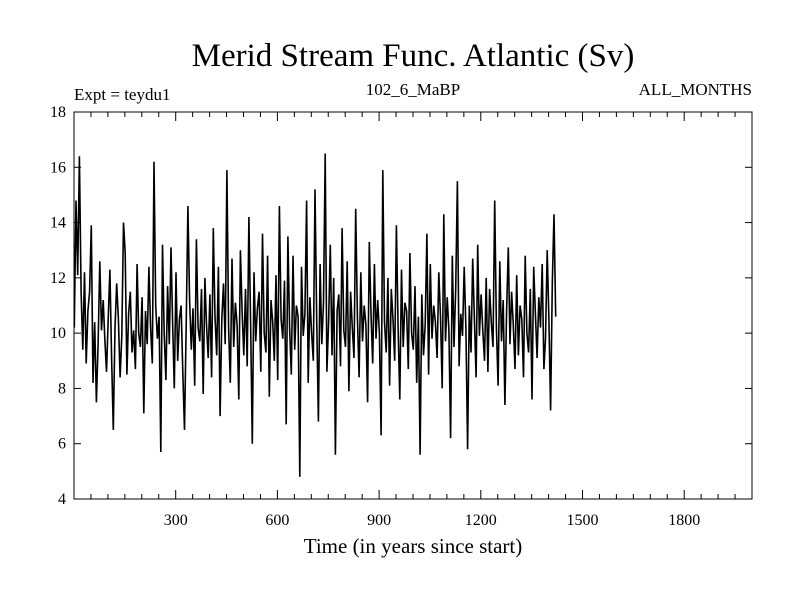 This screenshot has height=600, width=800. I want to click on period-label: 102_6_MaBP, so click(413, 89).